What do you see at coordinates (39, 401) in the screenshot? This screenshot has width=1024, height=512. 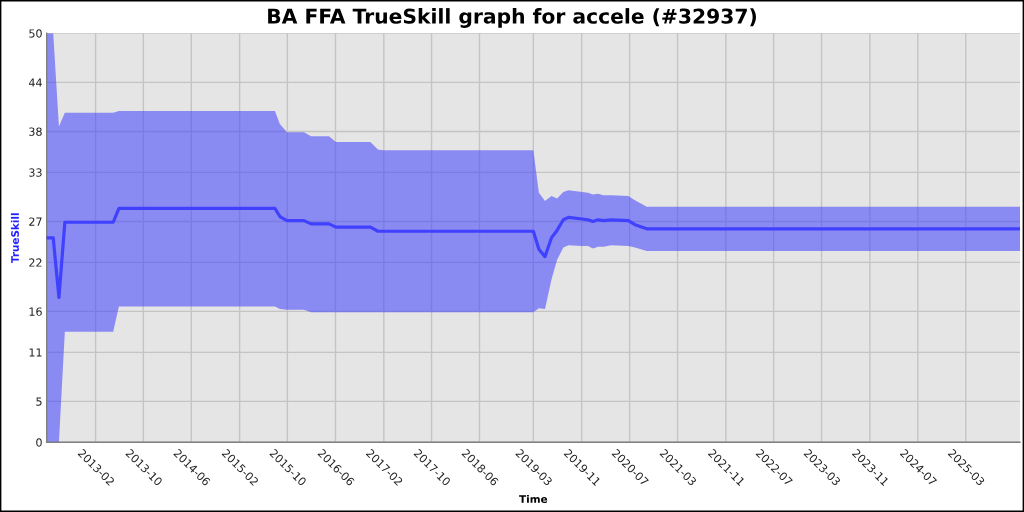 I see `y-tick-label: 5` at bounding box center [39, 401].